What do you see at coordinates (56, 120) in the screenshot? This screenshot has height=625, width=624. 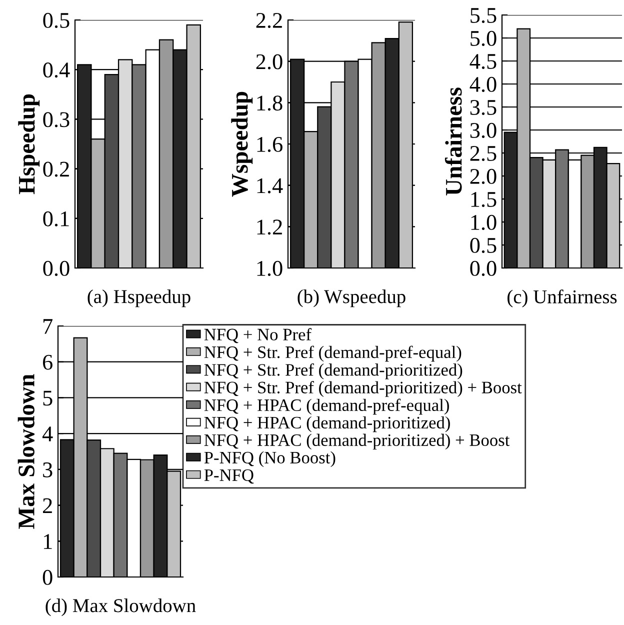 I see `y-tick-label: 0.3` at bounding box center [56, 120].